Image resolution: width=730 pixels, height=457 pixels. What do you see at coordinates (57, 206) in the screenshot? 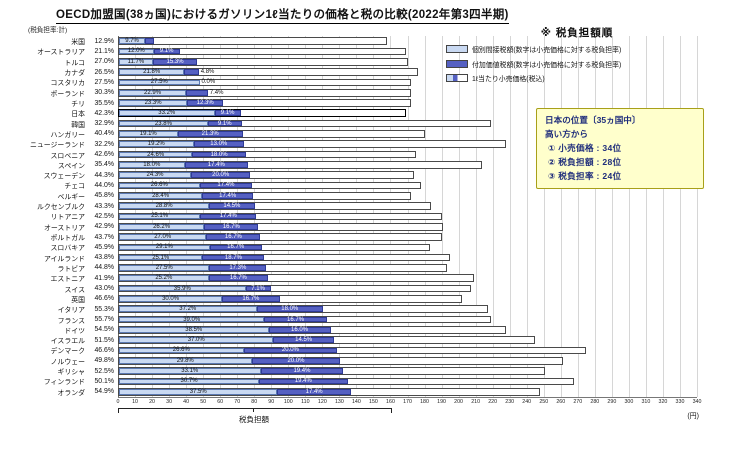
I see `row-label: ルクセンブルク 43.3%` at bounding box center [57, 206].